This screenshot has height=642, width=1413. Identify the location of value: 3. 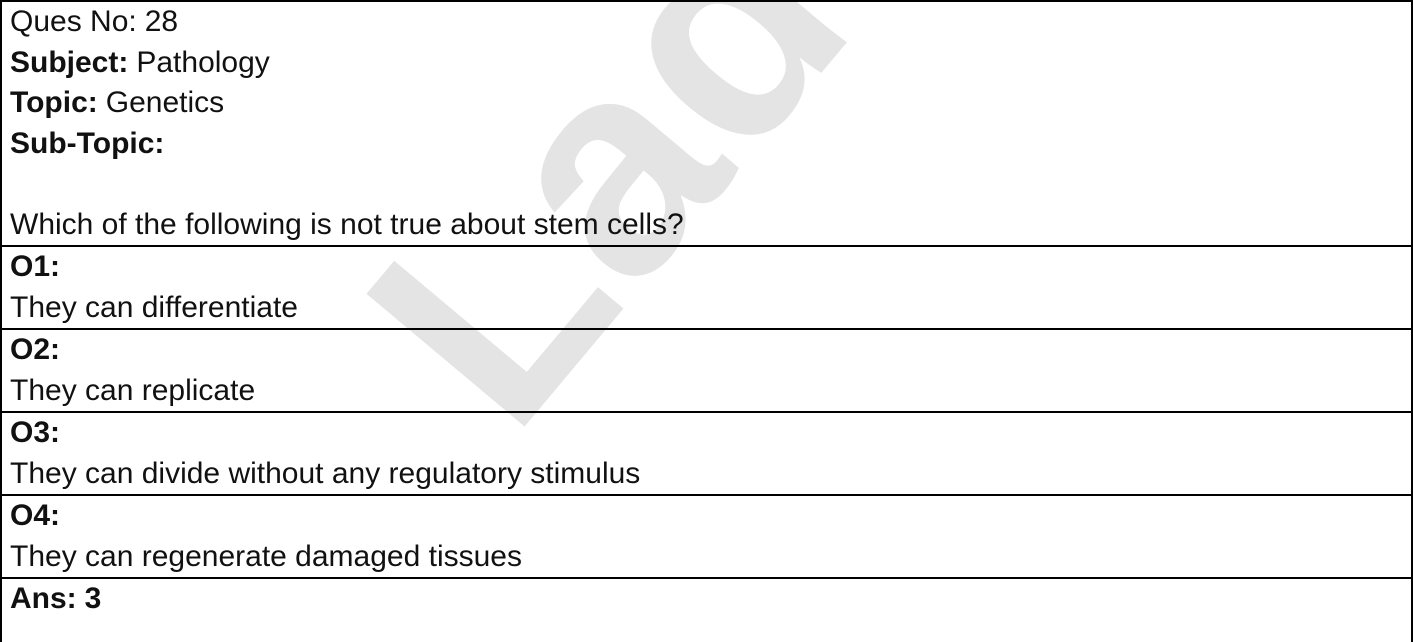
(93, 598).